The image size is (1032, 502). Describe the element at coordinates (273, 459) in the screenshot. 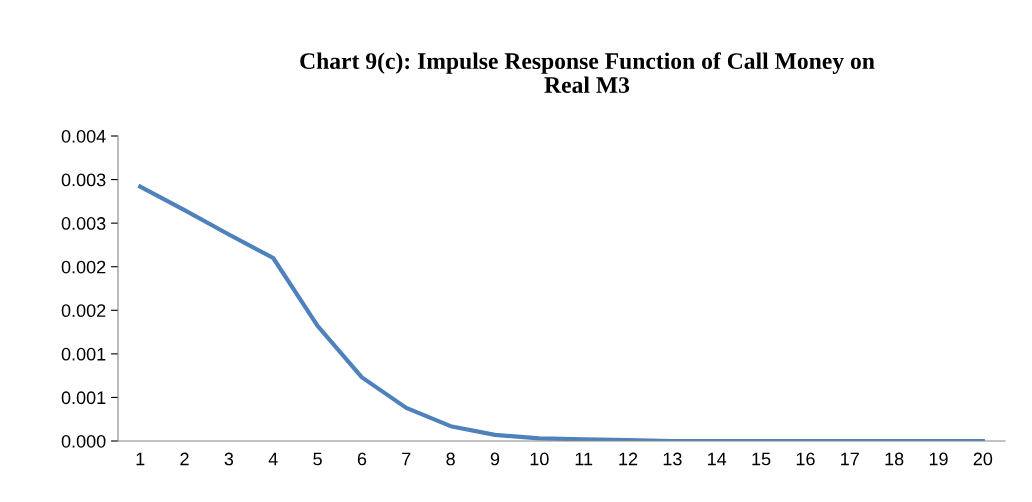

I see `x-tick-label: 4` at that location.